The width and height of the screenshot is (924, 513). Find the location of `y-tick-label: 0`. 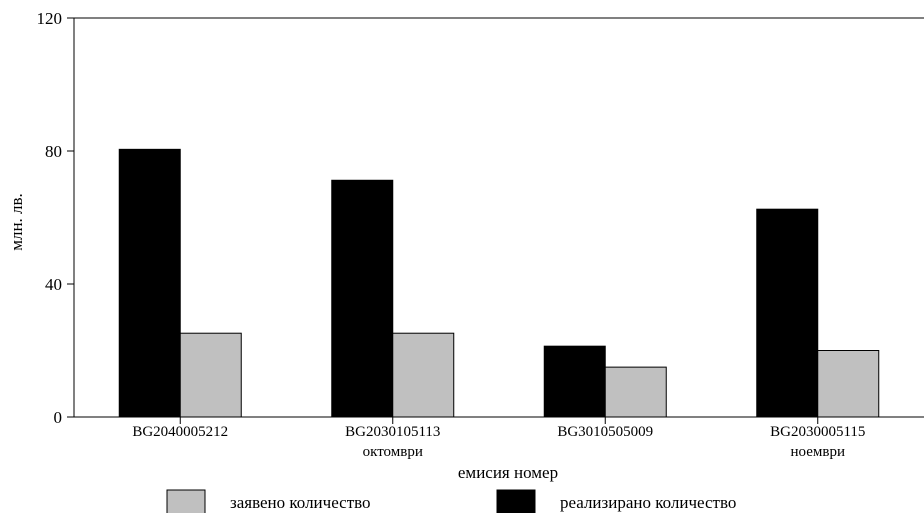

y-tick-label: 0 is located at coordinates (58, 417).